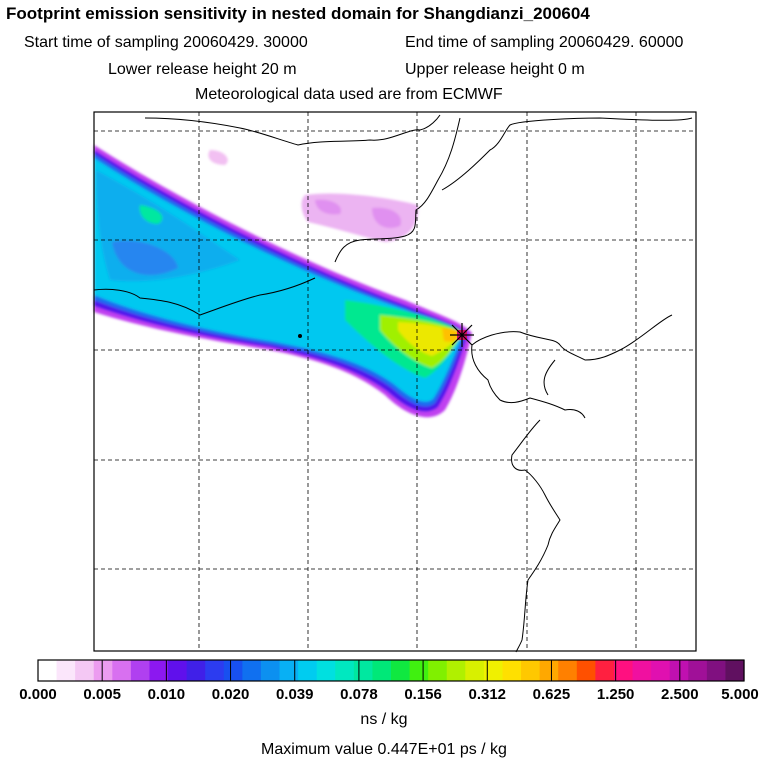  What do you see at coordinates (544, 42) in the screenshot?
I see `end-time-label: End time of sampling 20060429. 60000` at bounding box center [544, 42].